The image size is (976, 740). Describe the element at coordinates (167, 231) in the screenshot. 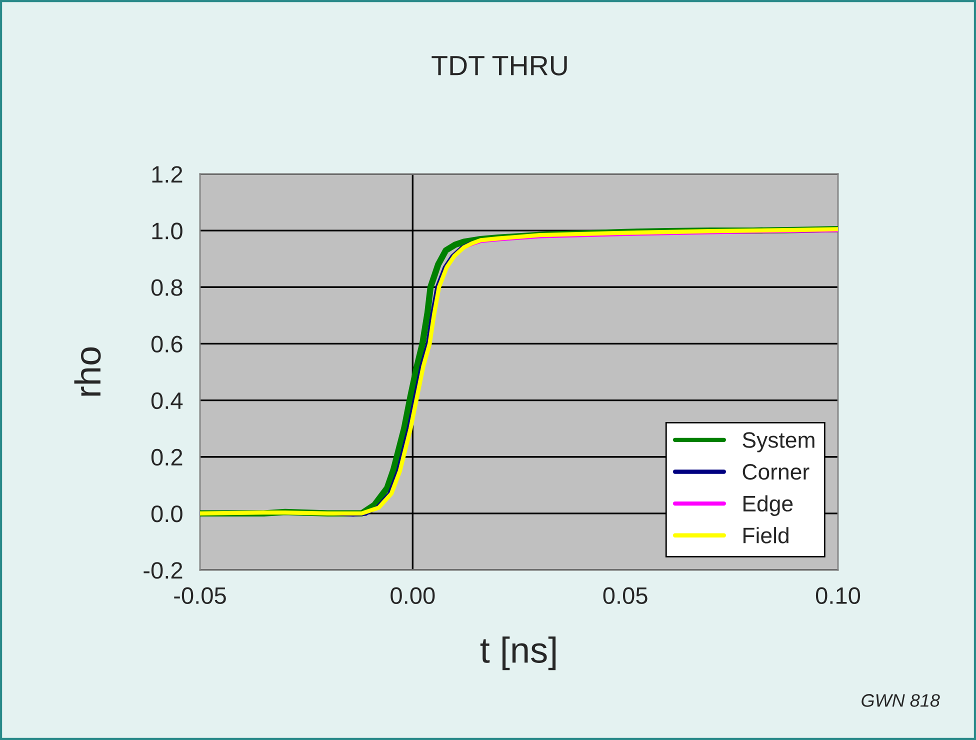

I see `y-tick-label: 1.0` at that location.